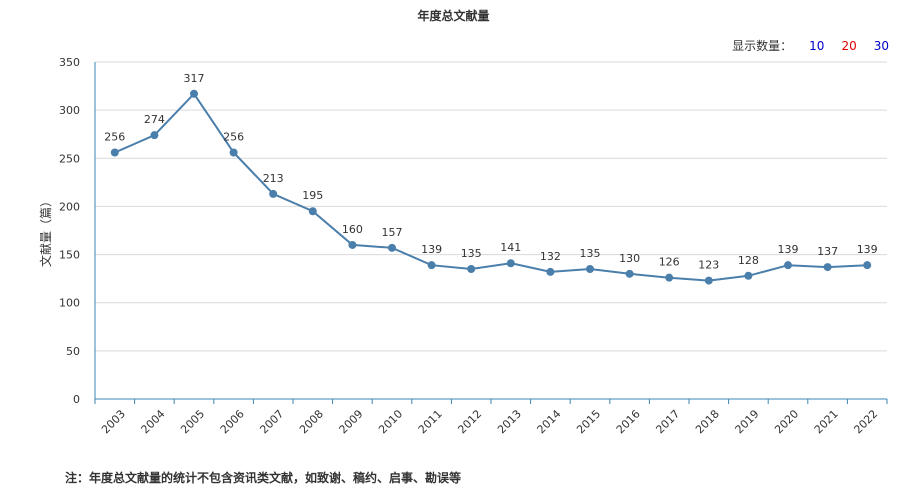 Image resolution: width=907 pixels, height=500 pixels. I want to click on y-axis-label: 文献量（篇）, so click(45, 231).